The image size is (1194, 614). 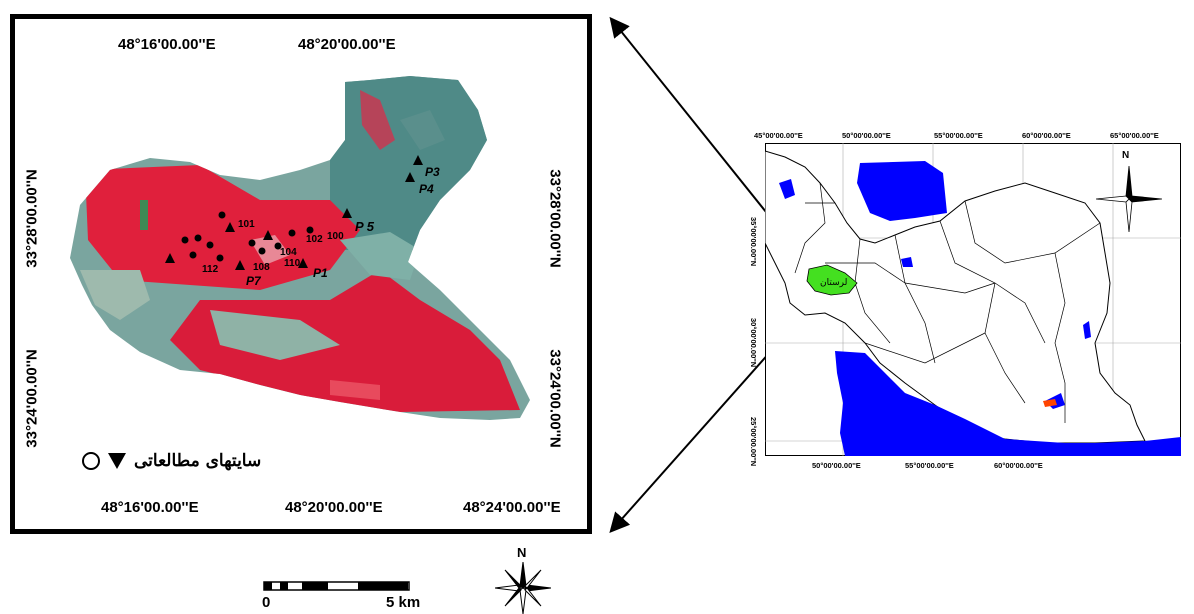 I want to click on iran-top-longitude: 50°00'00.00''E, so click(x=866, y=135).